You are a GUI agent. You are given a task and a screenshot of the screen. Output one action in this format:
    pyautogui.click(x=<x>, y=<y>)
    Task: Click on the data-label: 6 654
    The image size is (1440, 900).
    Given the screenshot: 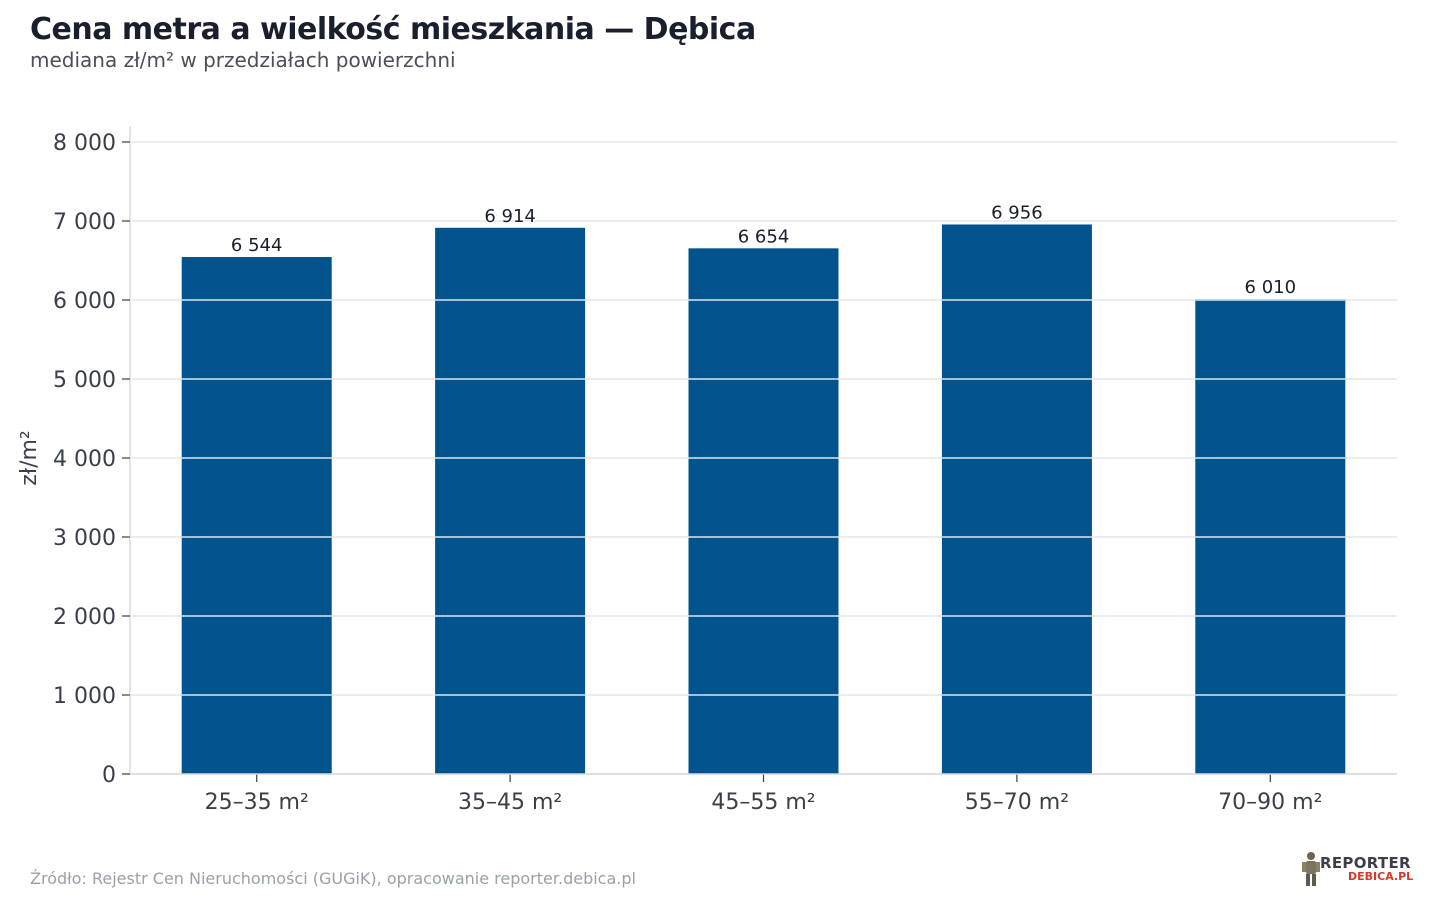 What is the action you would take?
    pyautogui.click(x=764, y=236)
    